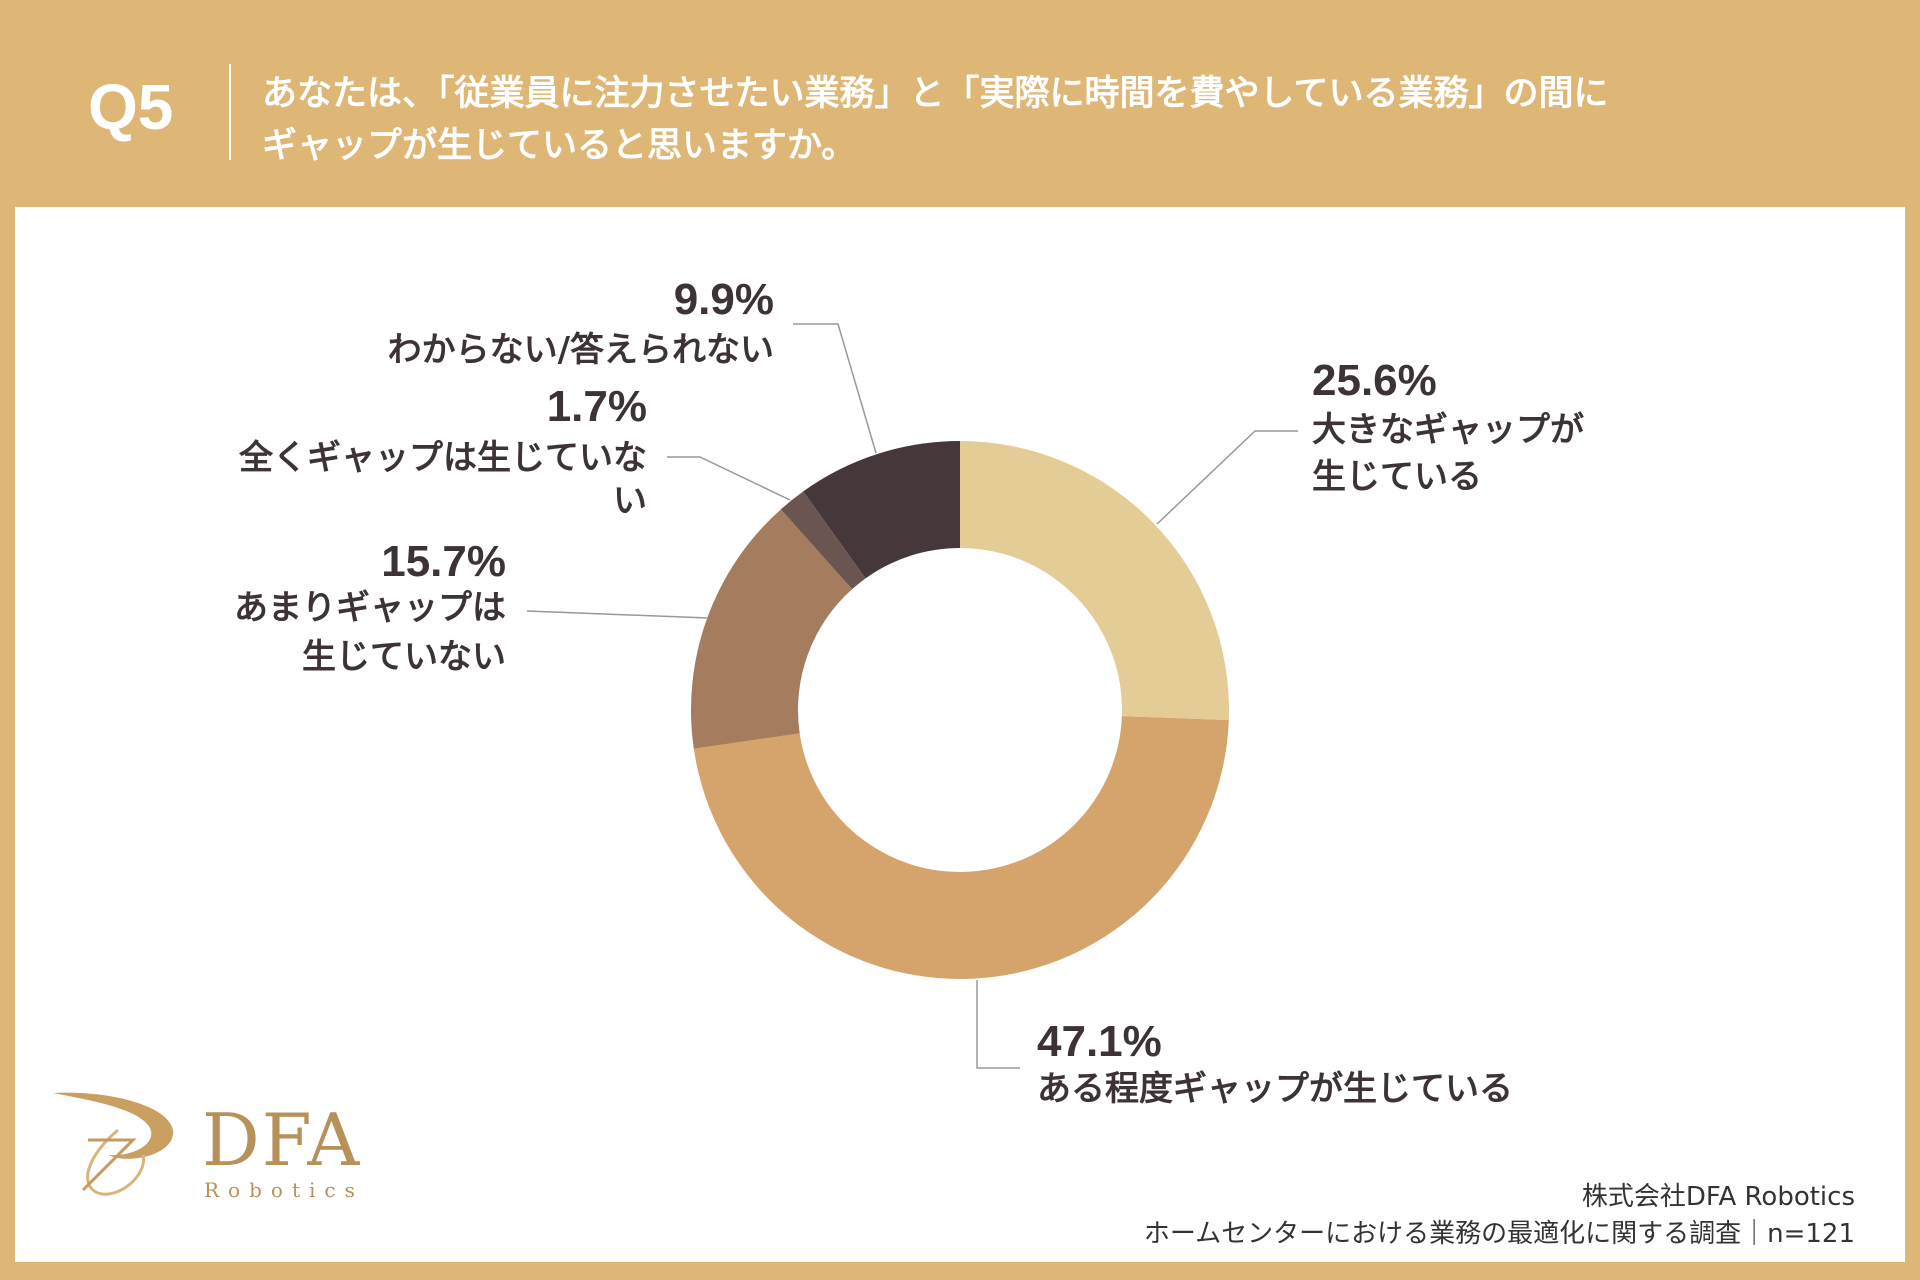 Image resolution: width=1920 pixels, height=1280 pixels. I want to click on category-label-slice-0-line-1: 大きなギャップが, so click(1448, 430).